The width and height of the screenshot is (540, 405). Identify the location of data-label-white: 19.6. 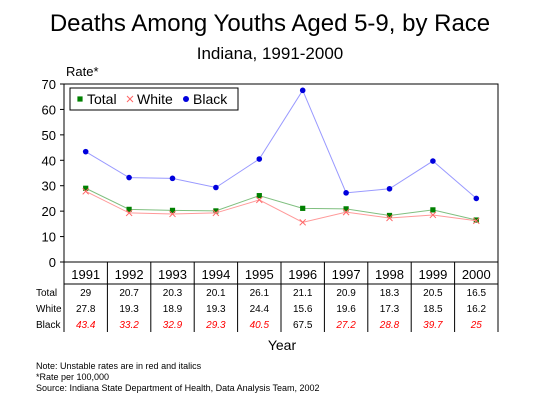
(346, 309).